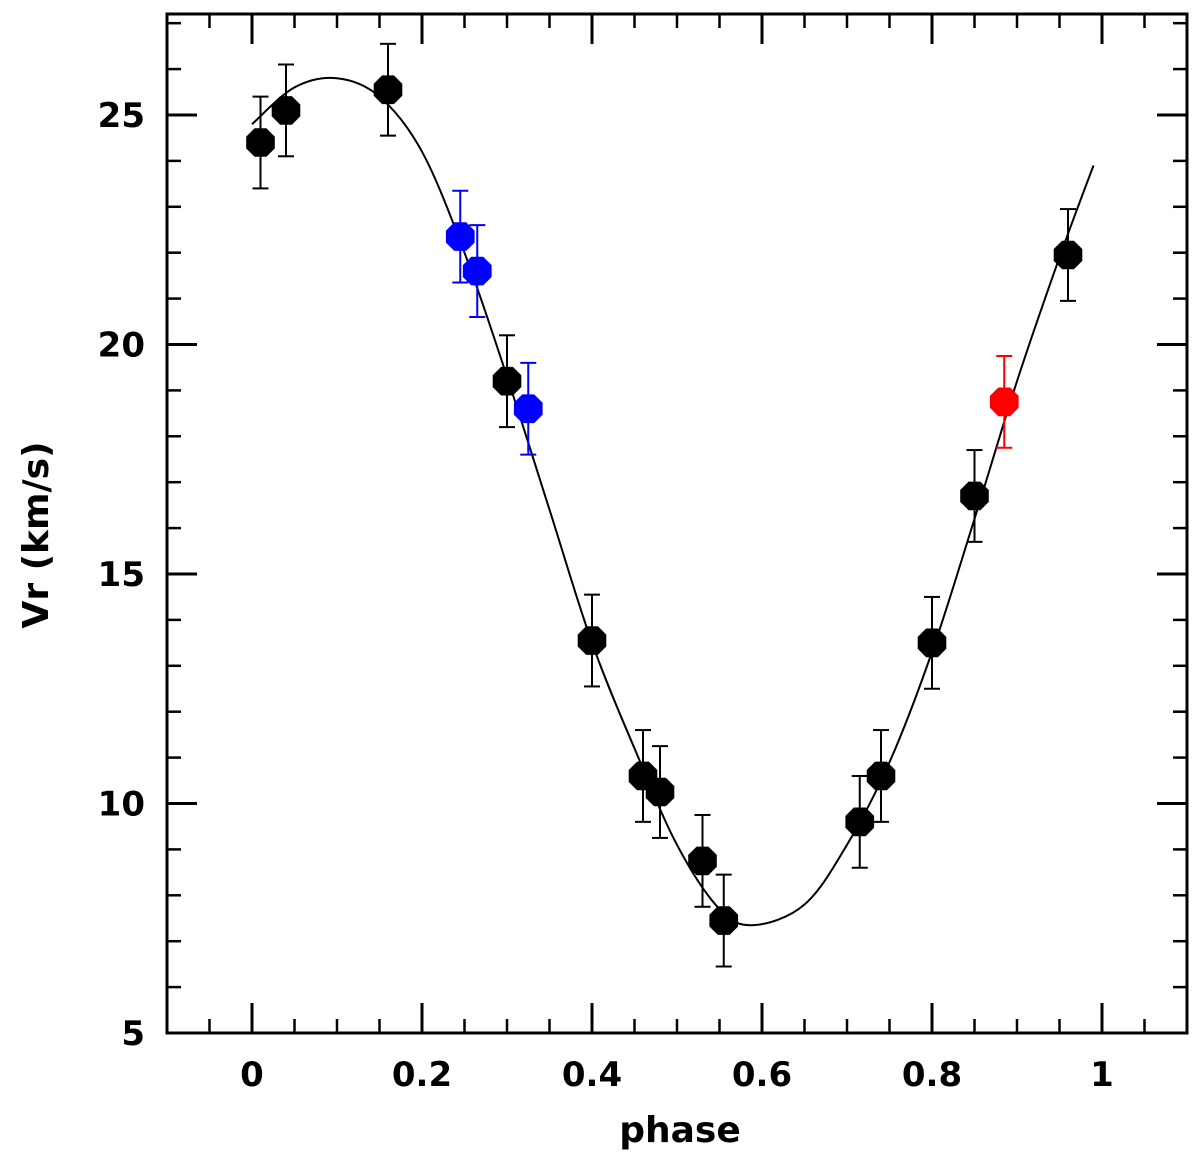 Image resolution: width=1200 pixels, height=1157 pixels. What do you see at coordinates (121, 116) in the screenshot?
I see `y-tick-label: 25` at bounding box center [121, 116].